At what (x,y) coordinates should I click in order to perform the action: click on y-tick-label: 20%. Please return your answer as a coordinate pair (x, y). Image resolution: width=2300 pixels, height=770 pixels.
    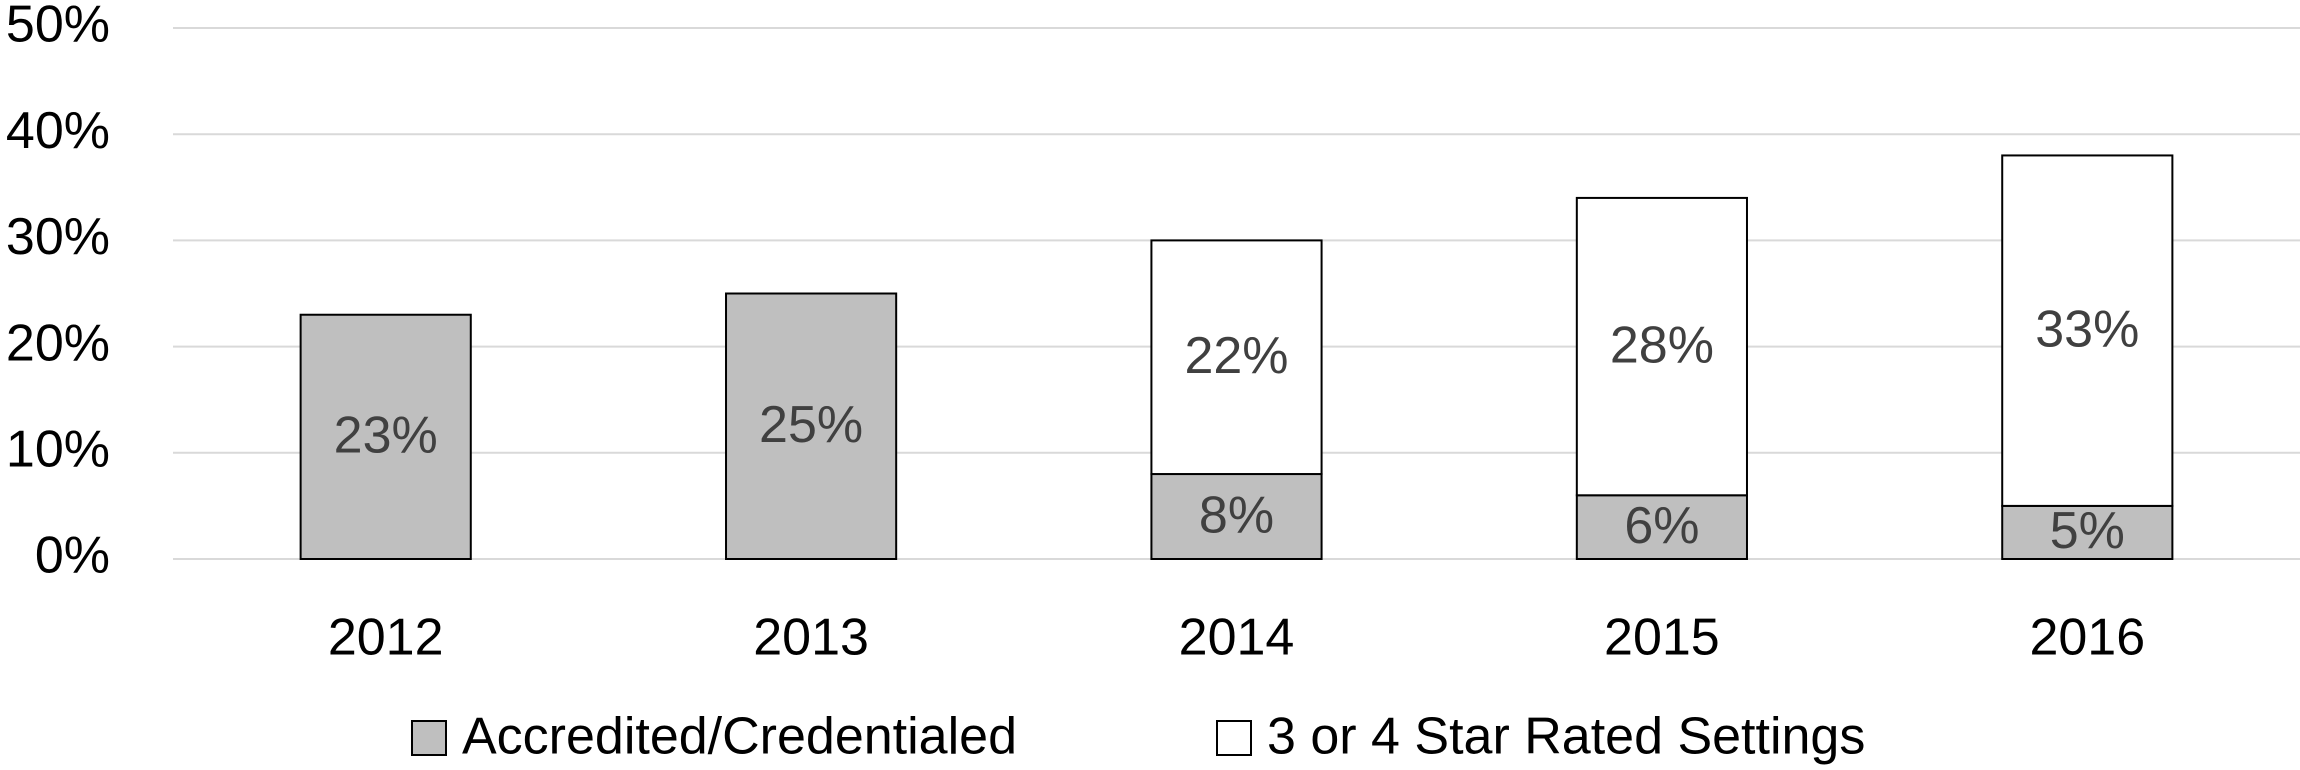
    Looking at the image, I should click on (58, 343).